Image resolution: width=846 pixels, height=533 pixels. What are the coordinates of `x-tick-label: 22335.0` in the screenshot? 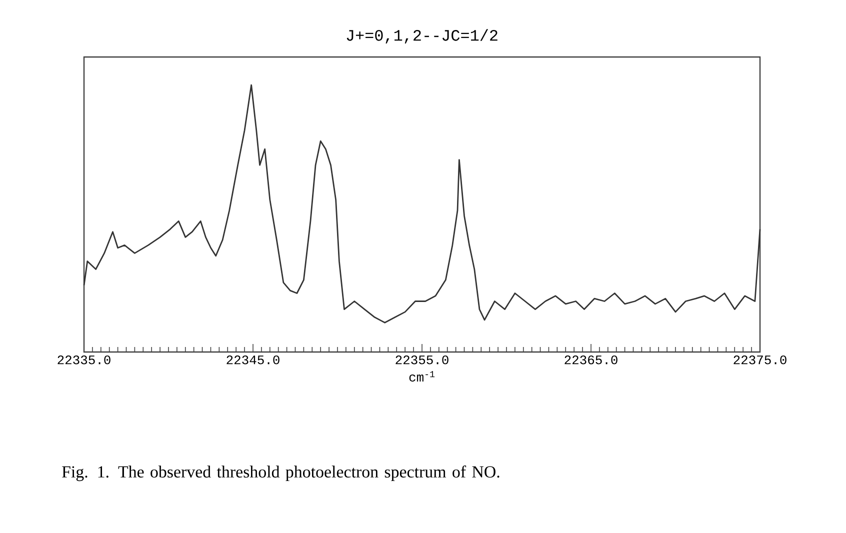 It's located at (84, 359).